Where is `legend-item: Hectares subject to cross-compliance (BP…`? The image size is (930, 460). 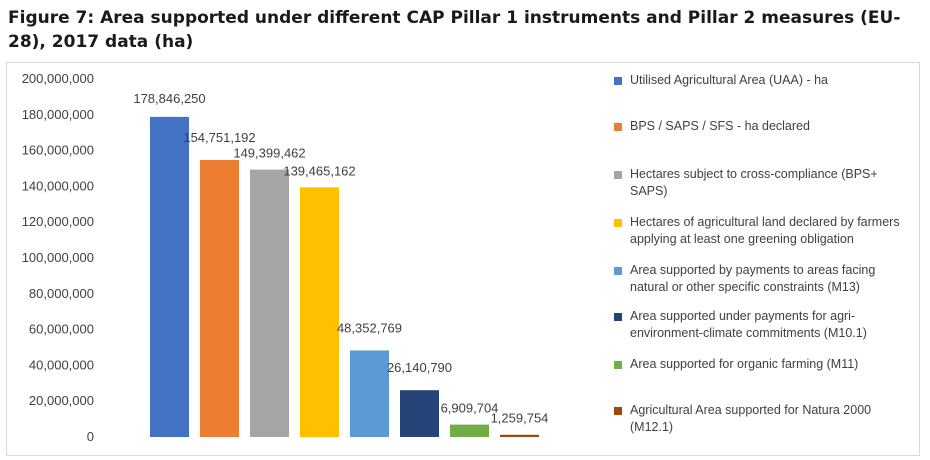
legend-item: Hectares subject to cross-compliance (BP… is located at coordinates (762, 183).